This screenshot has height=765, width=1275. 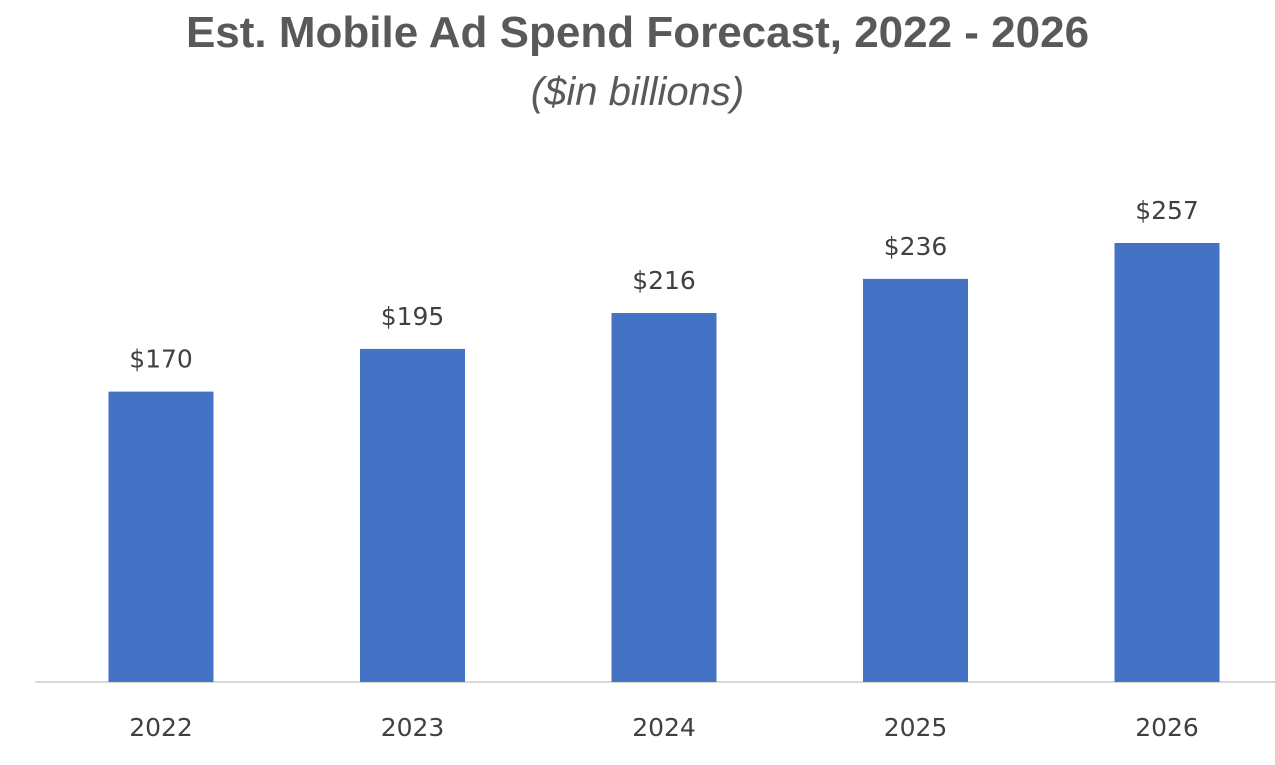 I want to click on bar-2022, so click(x=161, y=536).